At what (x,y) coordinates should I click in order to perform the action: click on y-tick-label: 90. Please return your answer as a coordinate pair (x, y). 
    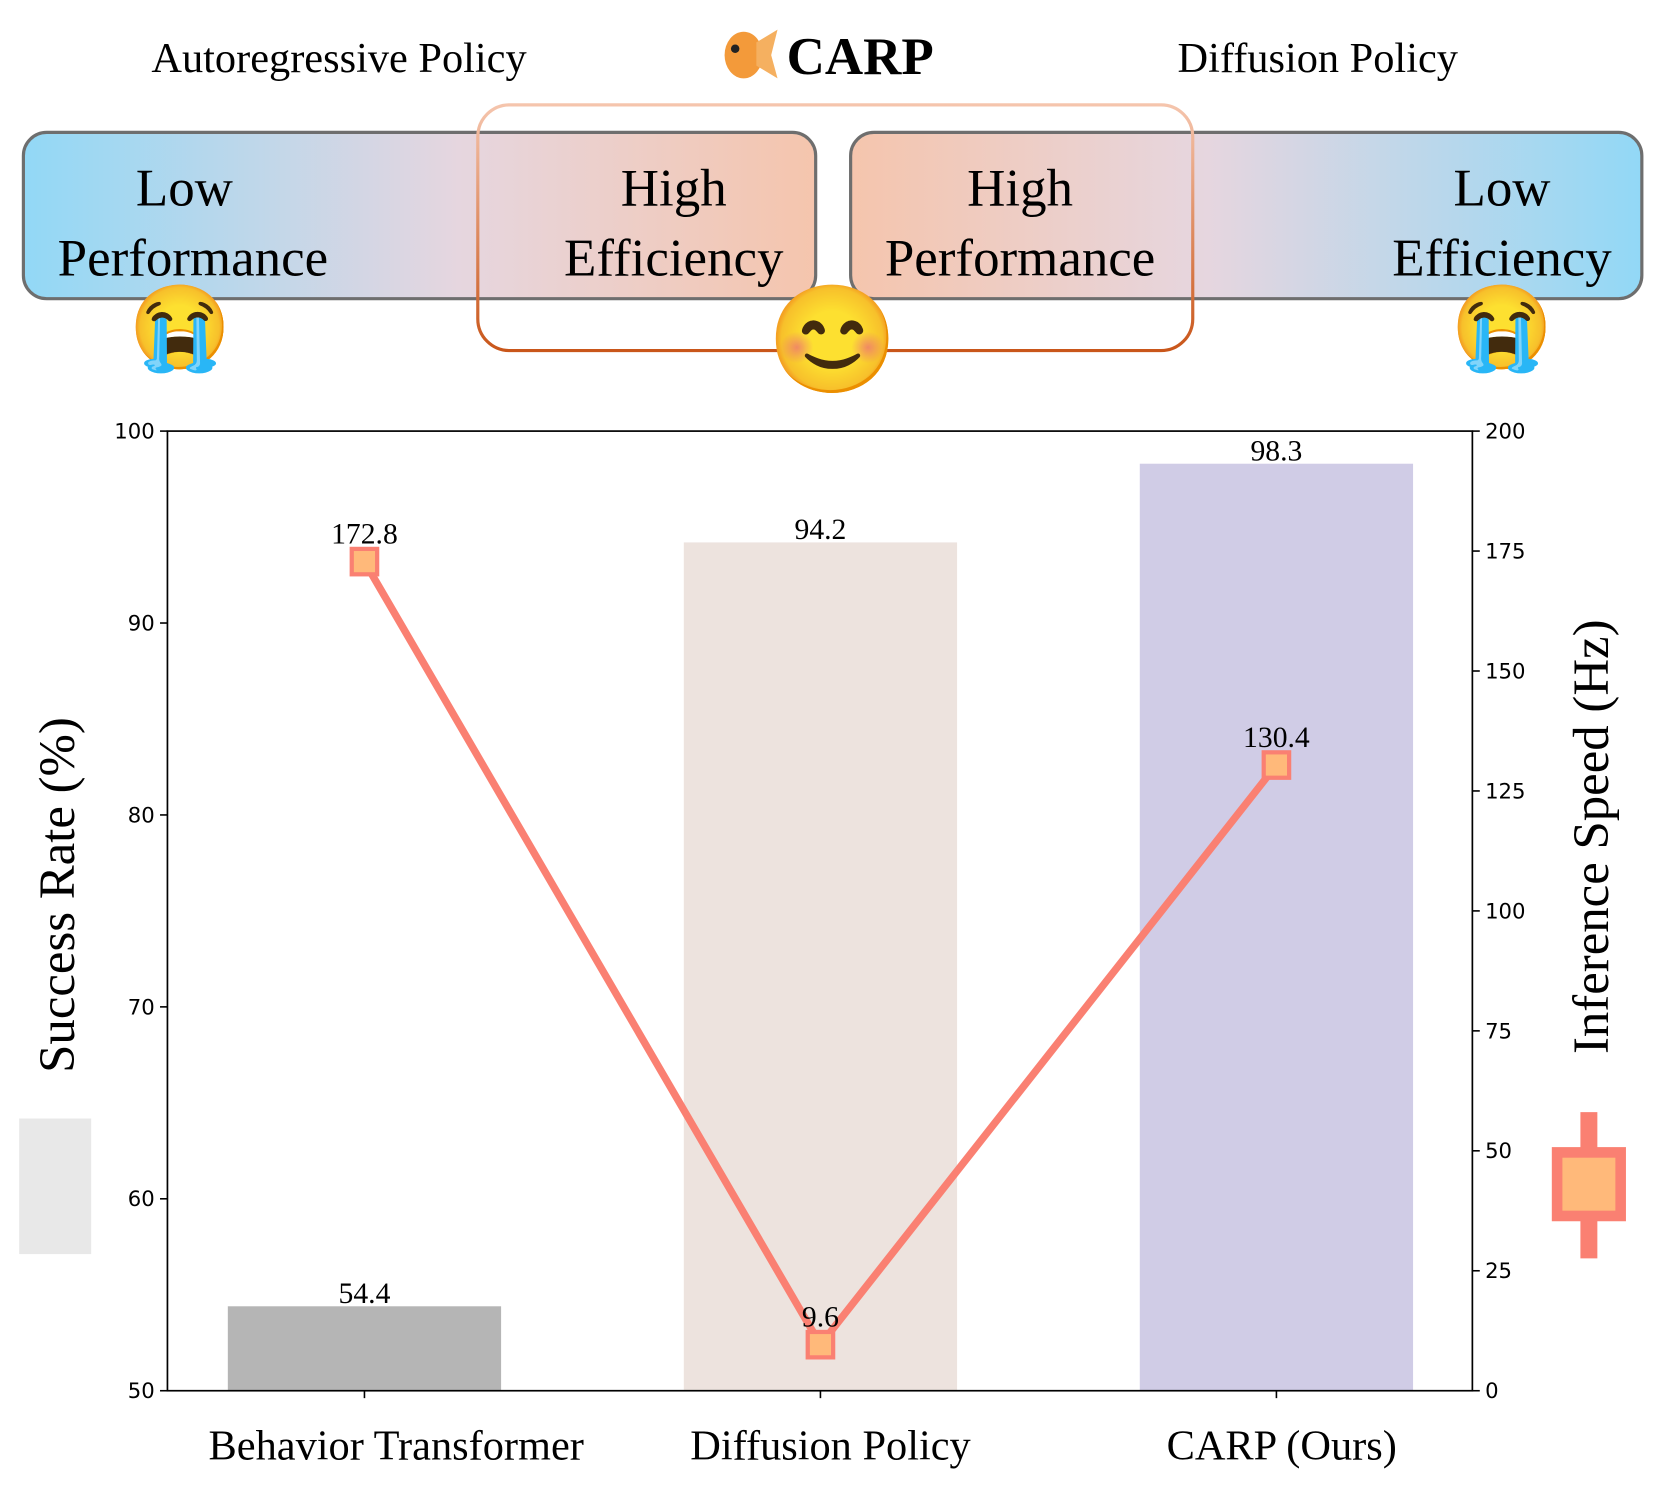
    Looking at the image, I should click on (141, 622).